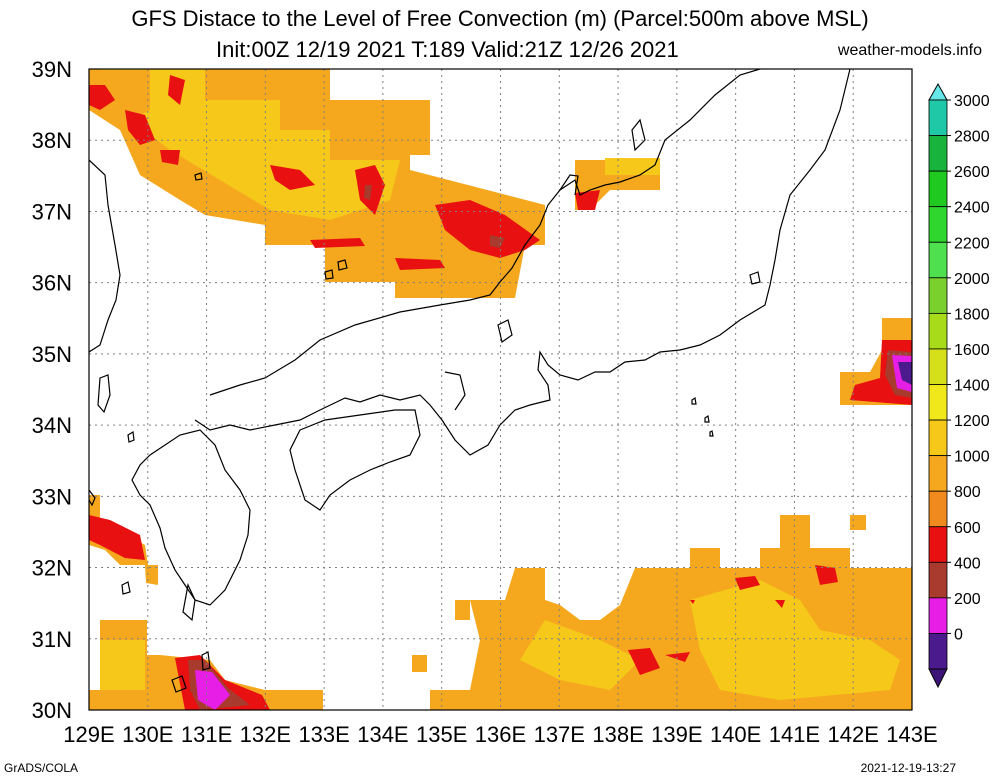  I want to click on lon-label: 134E, so click(382, 734).